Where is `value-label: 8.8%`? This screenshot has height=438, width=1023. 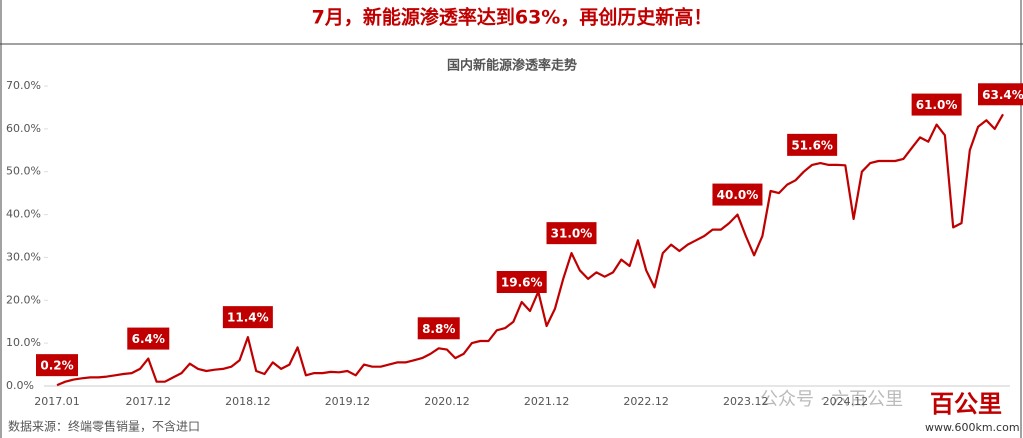
value-label: 8.8% is located at coordinates (438, 329).